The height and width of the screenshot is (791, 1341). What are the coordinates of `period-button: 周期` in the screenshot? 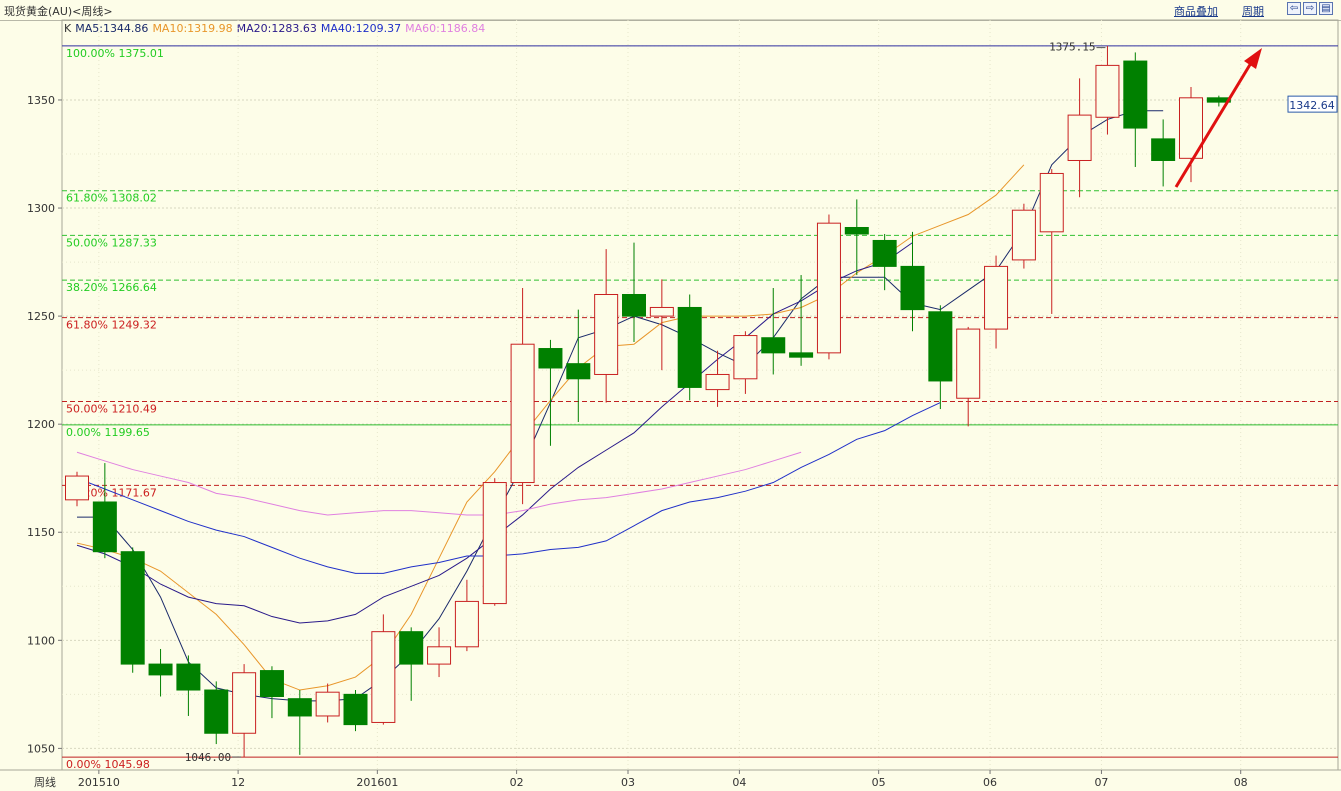 It's located at (1253, 11).